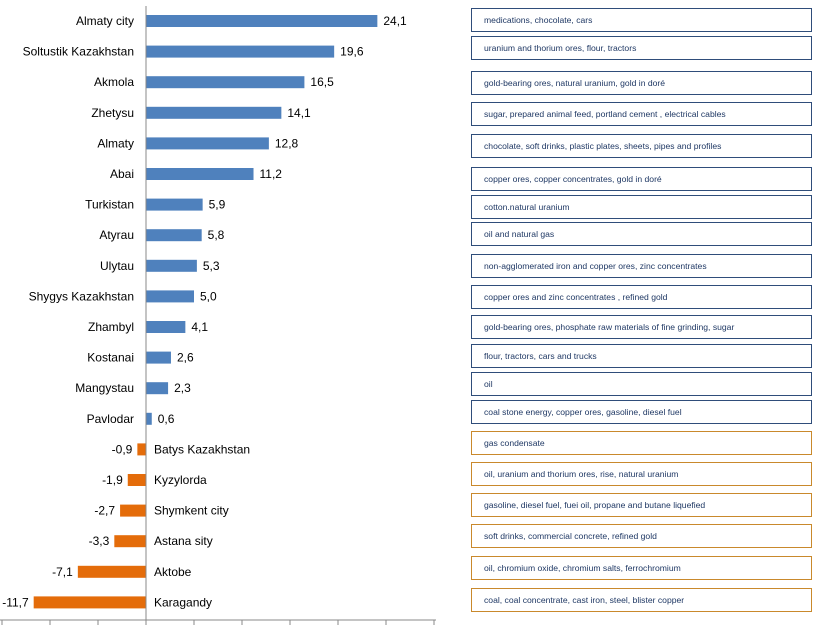  What do you see at coordinates (199, 327) in the screenshot?
I see `data-label: 4,1` at bounding box center [199, 327].